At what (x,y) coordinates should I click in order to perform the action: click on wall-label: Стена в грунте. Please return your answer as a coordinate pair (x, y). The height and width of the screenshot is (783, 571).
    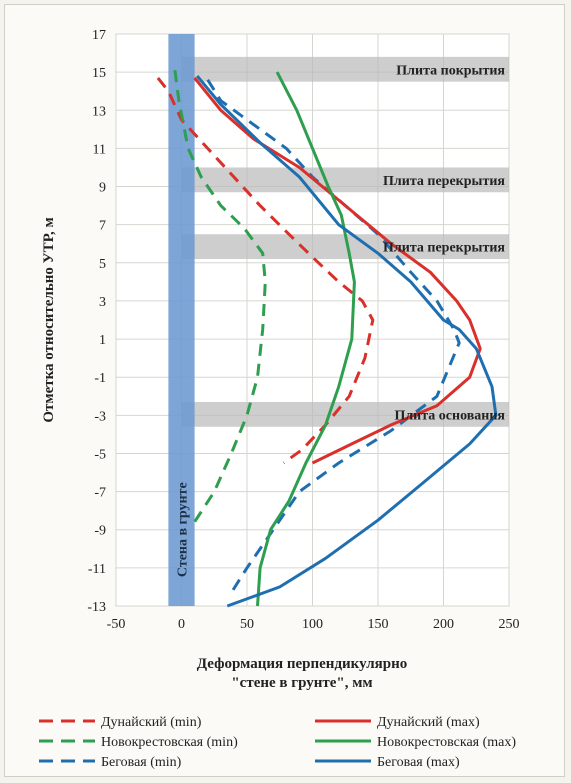
    Looking at the image, I should click on (183, 529).